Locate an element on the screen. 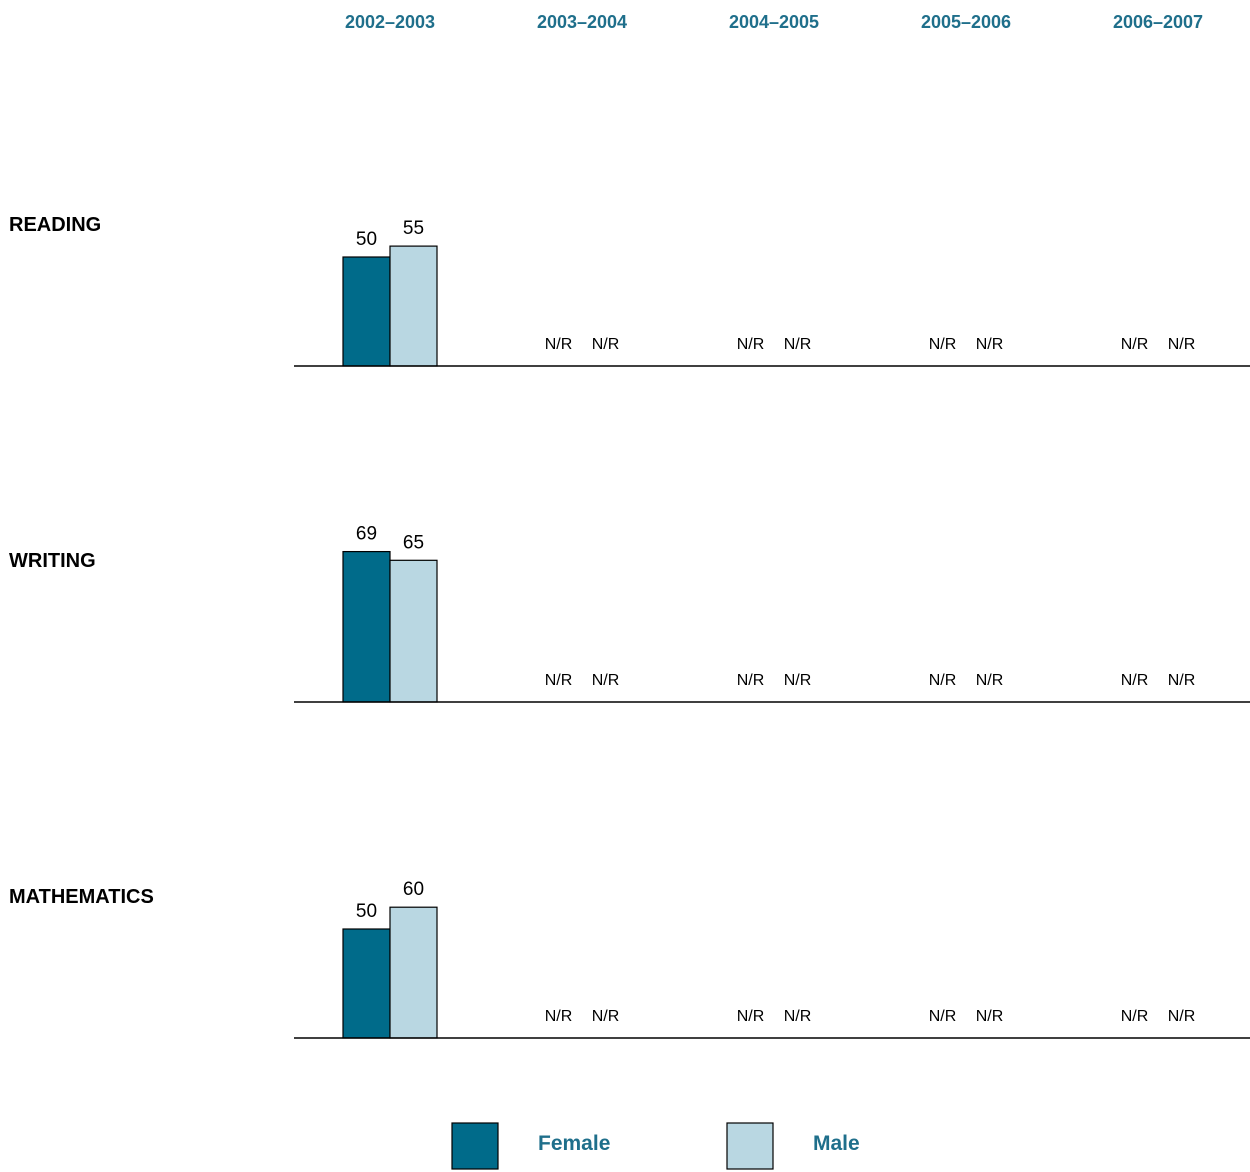 Image resolution: width=1250 pixels, height=1172 pixels. subject-label: WRITING is located at coordinates (52, 561).